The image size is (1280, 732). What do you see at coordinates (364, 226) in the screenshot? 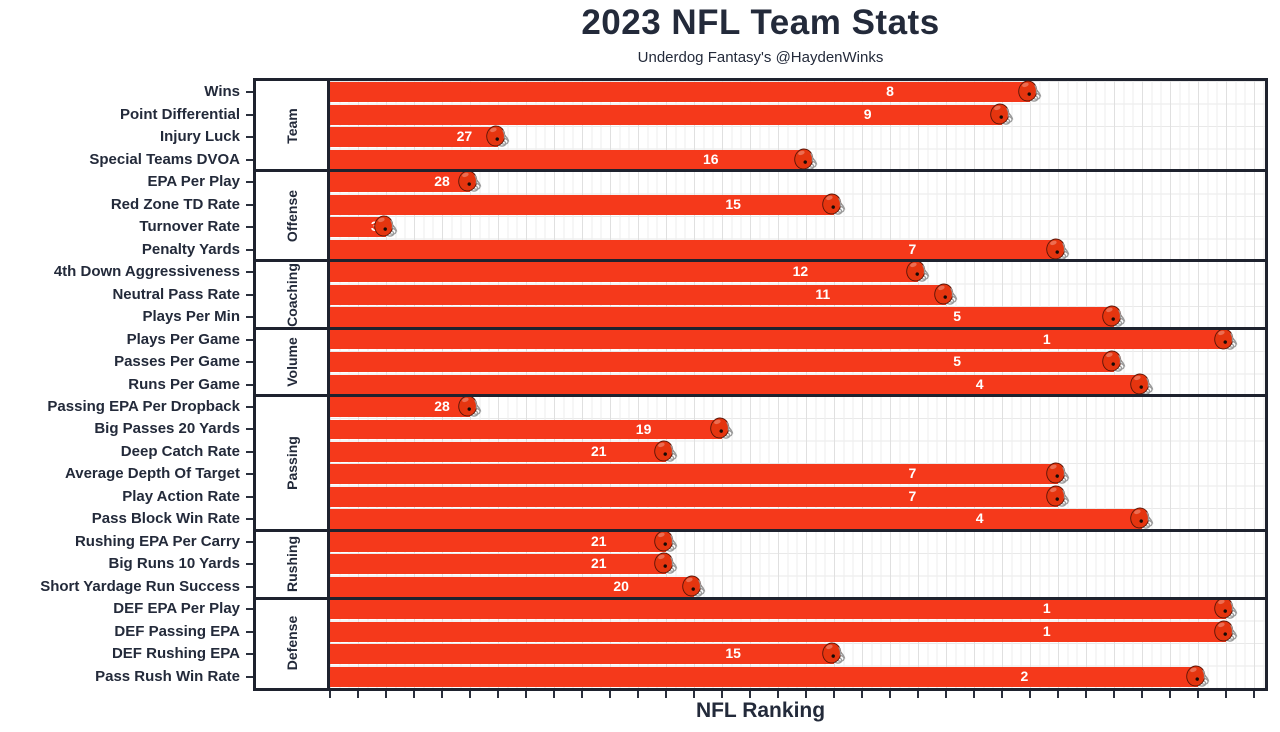
I see `bar: 3` at bounding box center [364, 226].